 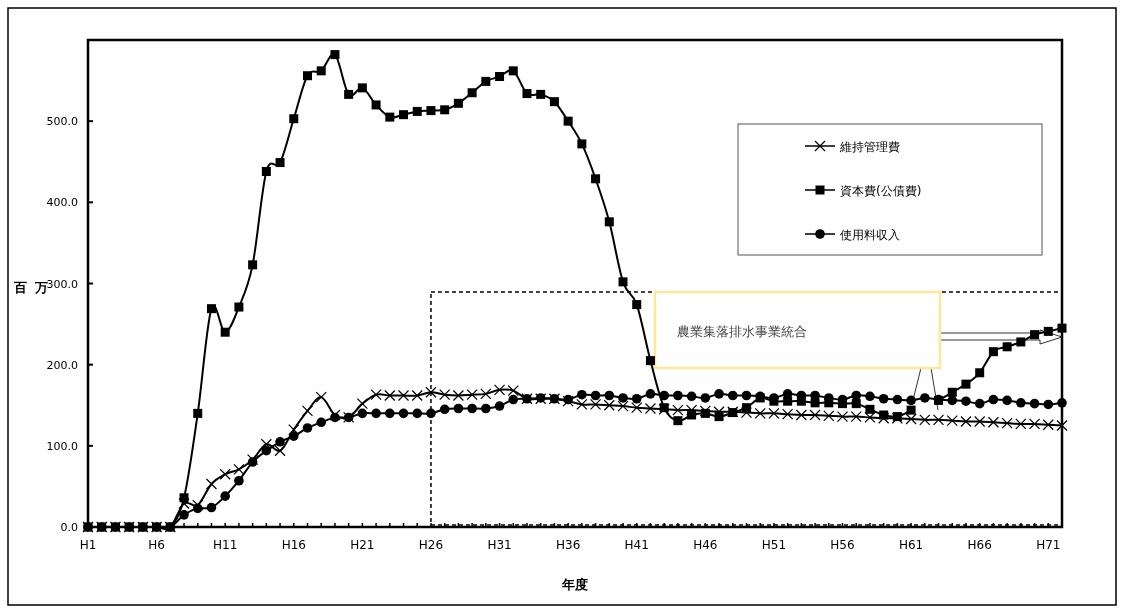 What do you see at coordinates (881, 191) in the screenshot?
I see `legend-label: 資本費(公債費)` at bounding box center [881, 191].